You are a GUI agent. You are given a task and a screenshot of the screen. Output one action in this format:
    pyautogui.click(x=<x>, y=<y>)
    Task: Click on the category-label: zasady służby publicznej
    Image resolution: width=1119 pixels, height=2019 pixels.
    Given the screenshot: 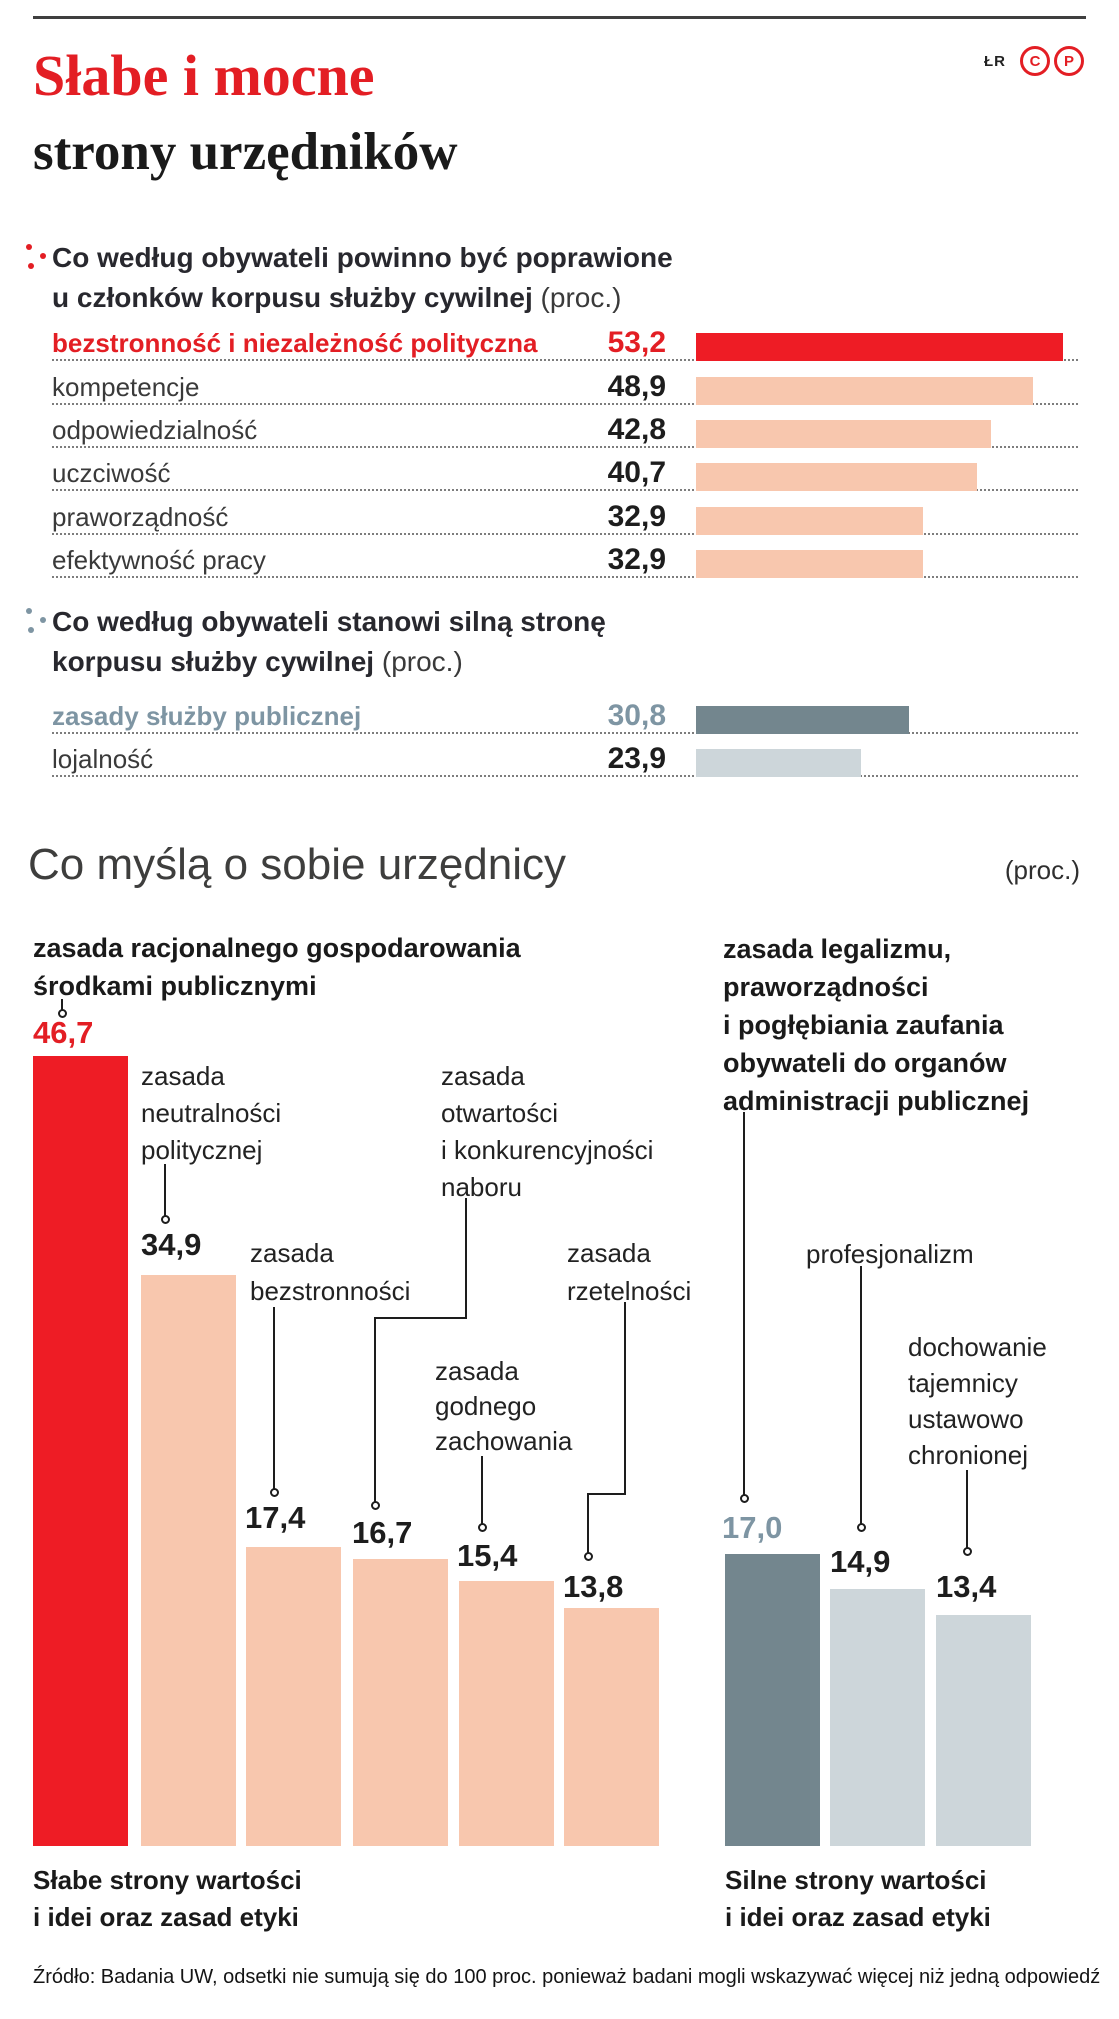 What is the action you would take?
    pyautogui.click(x=212, y=716)
    